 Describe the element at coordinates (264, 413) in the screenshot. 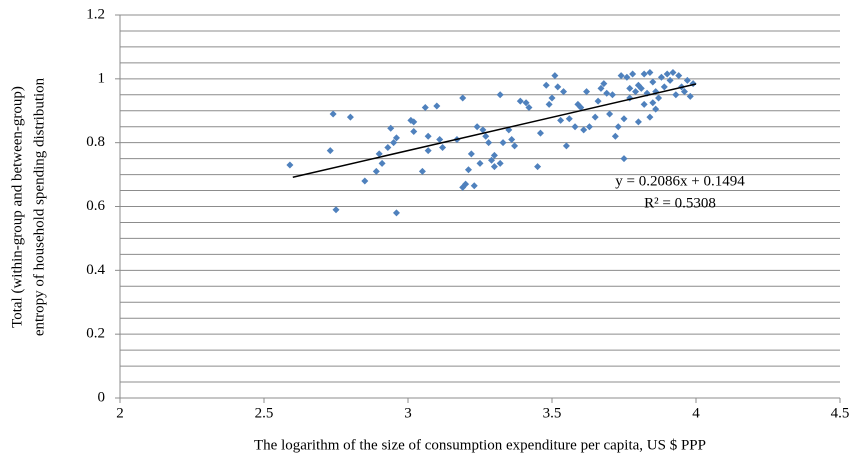

I see `x-tick-label: 2.5` at that location.